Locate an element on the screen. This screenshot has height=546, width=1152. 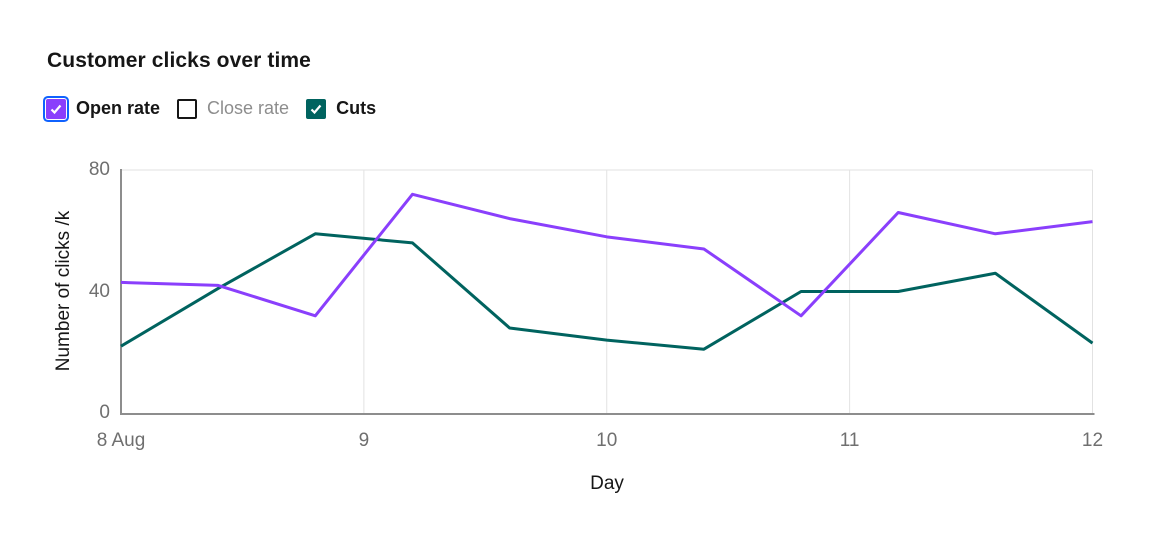
legend: Open rate Close rate Cuts is located at coordinates (211, 108).